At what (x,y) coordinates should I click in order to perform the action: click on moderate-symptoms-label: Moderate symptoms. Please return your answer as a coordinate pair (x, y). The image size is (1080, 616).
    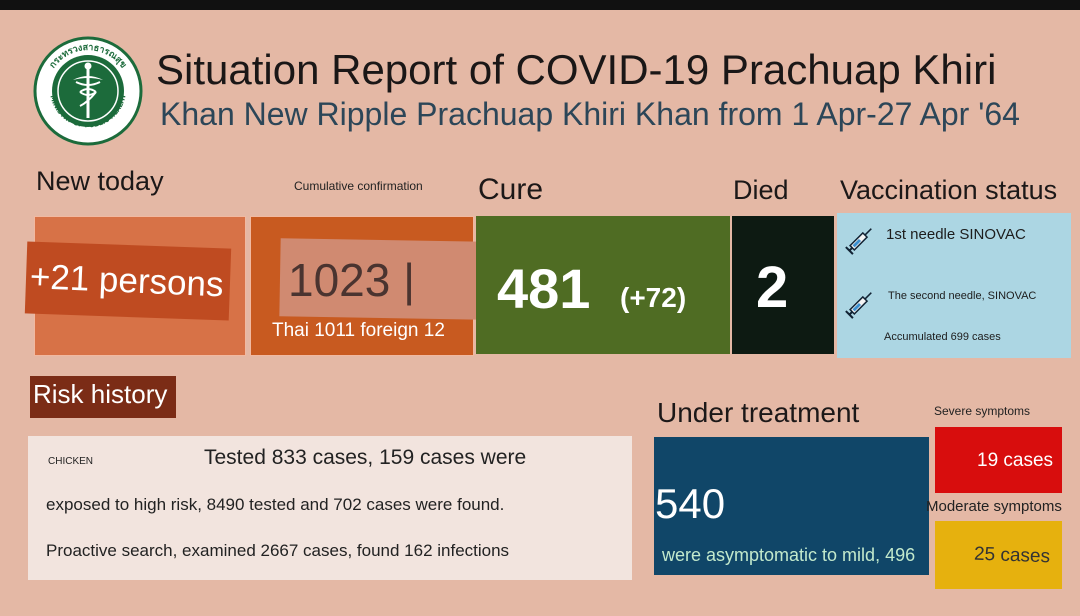
    Looking at the image, I should click on (994, 506).